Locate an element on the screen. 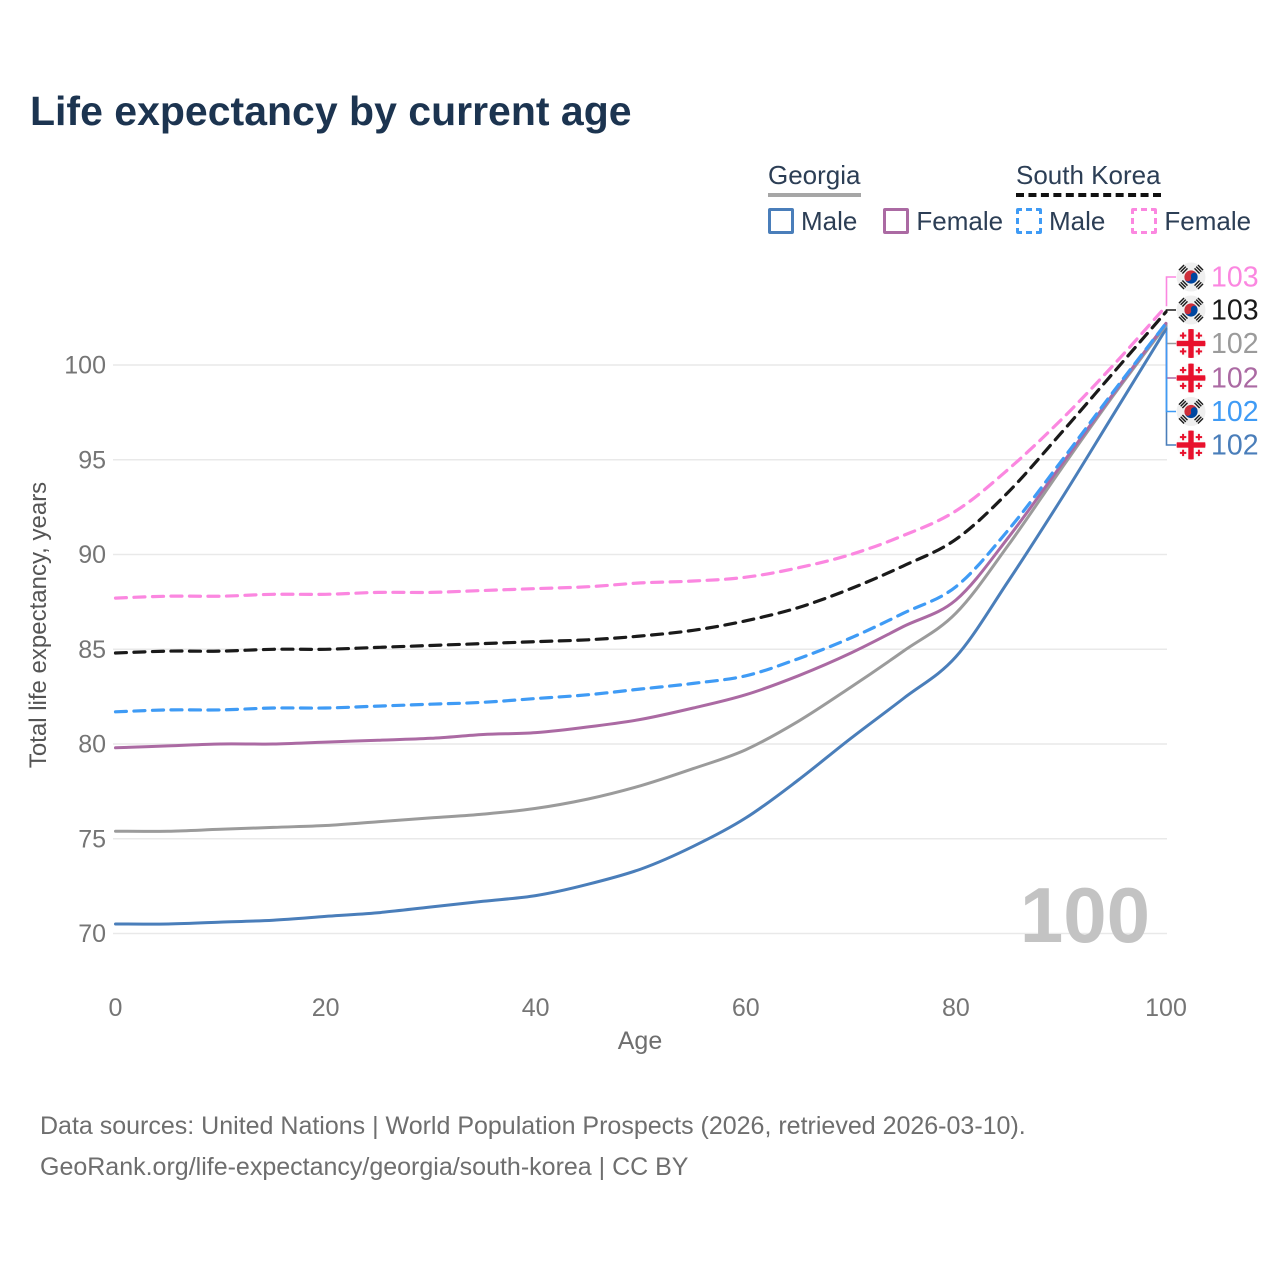 The width and height of the screenshot is (1280, 1280). y-axis-title: Total life expectancy, years is located at coordinates (38, 625).